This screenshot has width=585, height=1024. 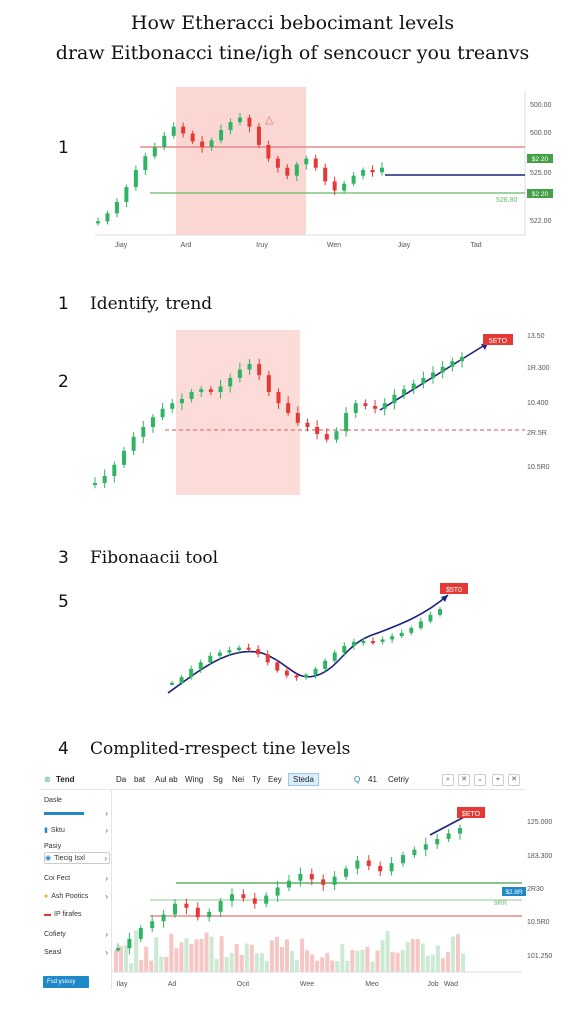 I want to click on bar-icon: ▮, so click(x=46, y=830).